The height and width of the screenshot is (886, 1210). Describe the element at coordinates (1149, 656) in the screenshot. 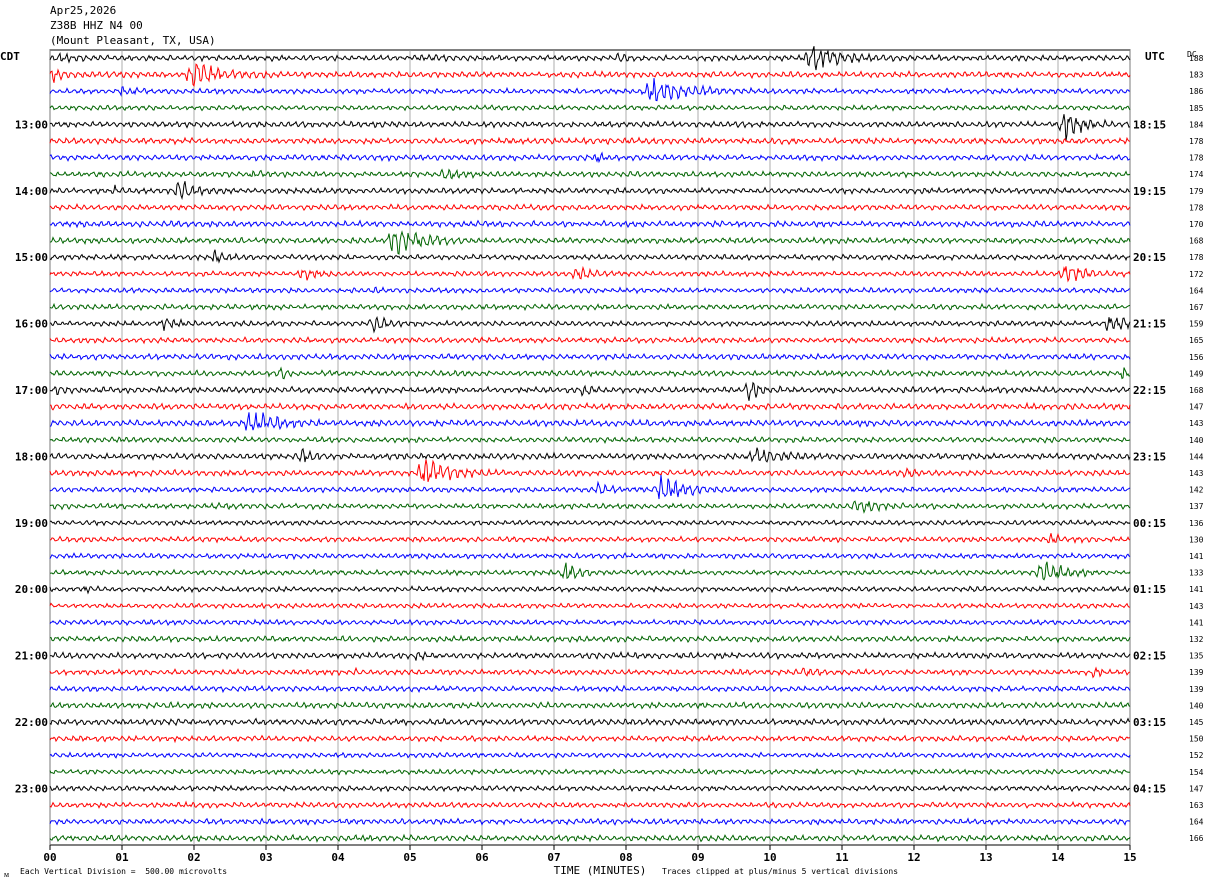

I see `right-hour-label: 02:15` at that location.